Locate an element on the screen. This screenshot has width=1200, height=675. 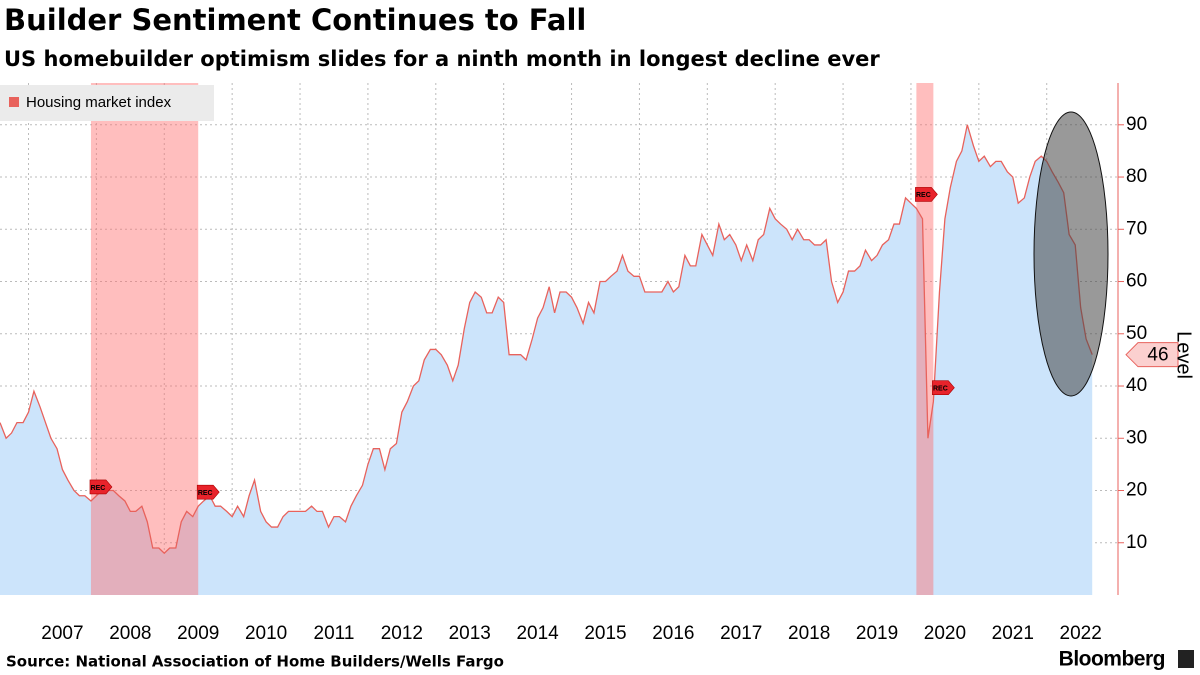
brand: Bloomberg is located at coordinates (1112, 659).